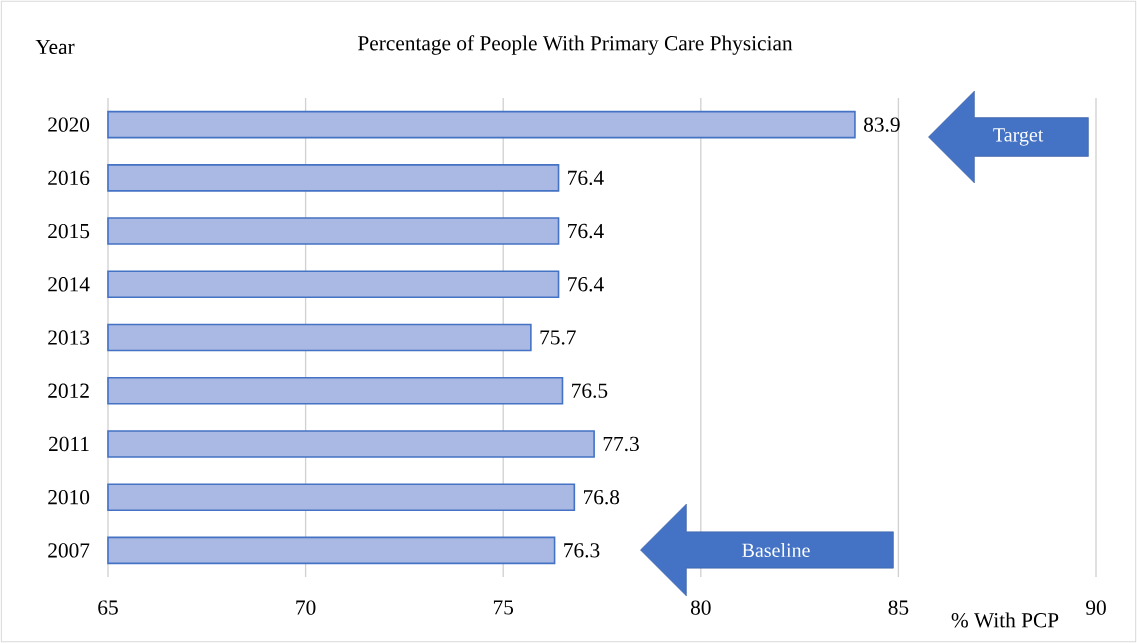 The width and height of the screenshot is (1137, 643). Describe the element at coordinates (776, 550) in the screenshot. I see `annotation: Baseline` at that location.